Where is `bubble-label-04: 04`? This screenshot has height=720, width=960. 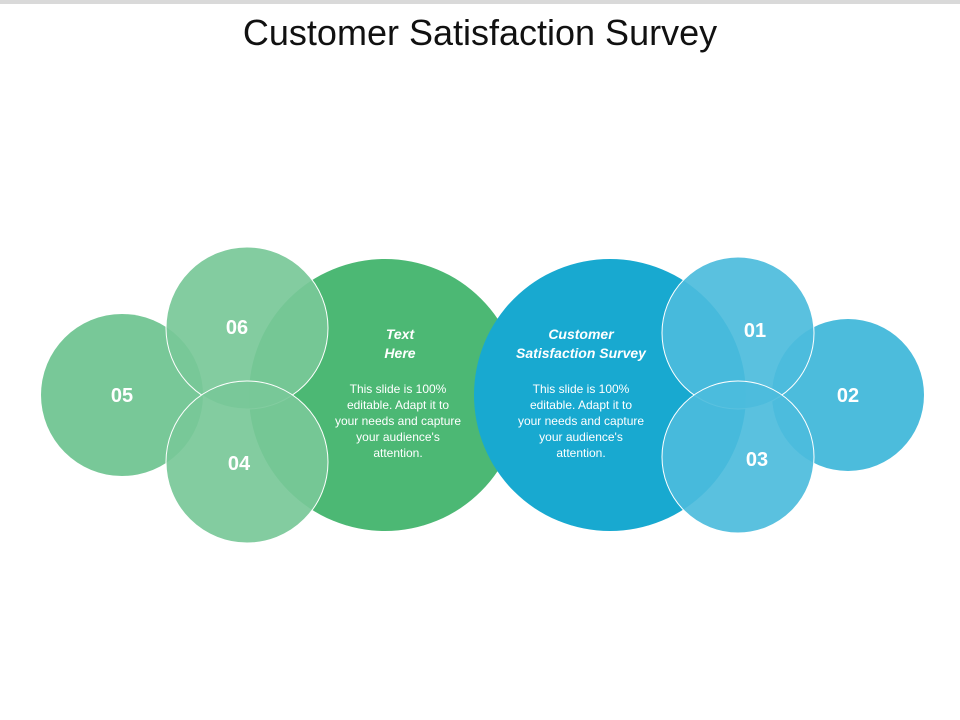
bubble-label-04: 04 is located at coordinates (239, 464).